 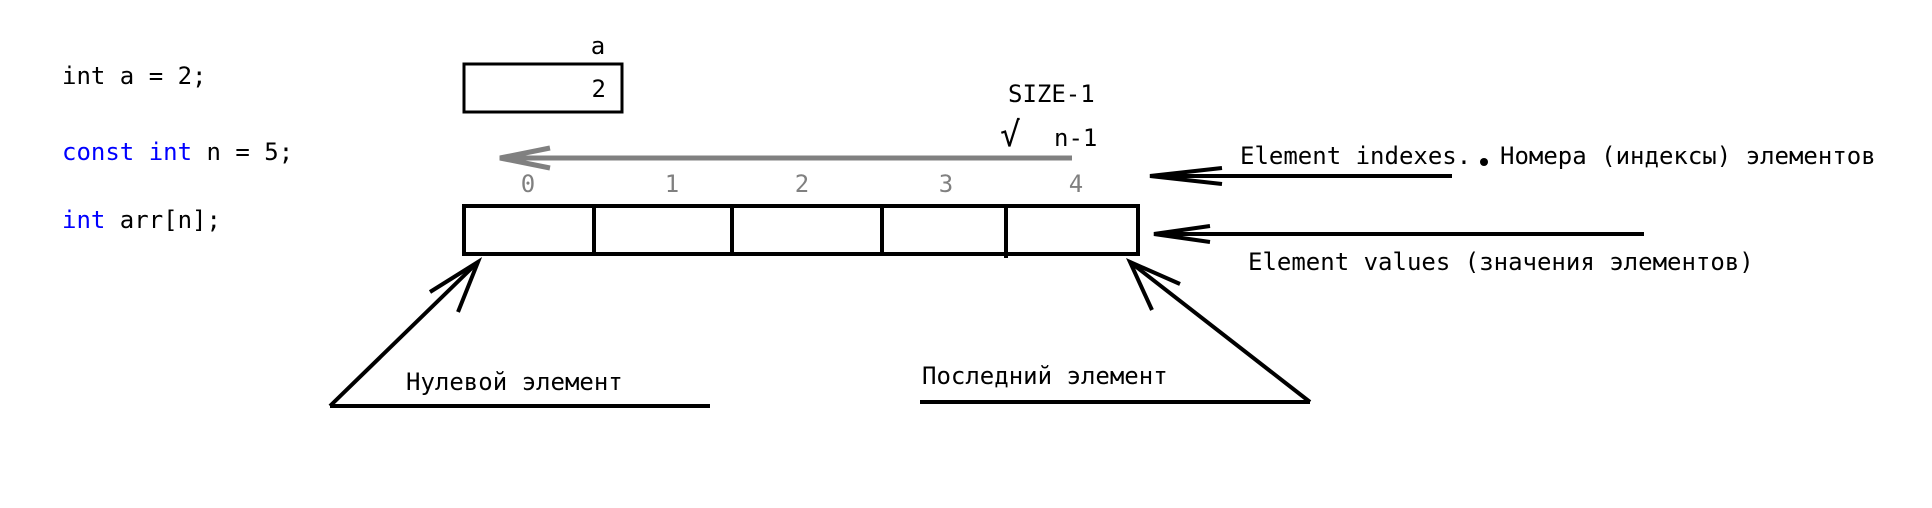 I want to click on array-outline, so click(x=801, y=230).